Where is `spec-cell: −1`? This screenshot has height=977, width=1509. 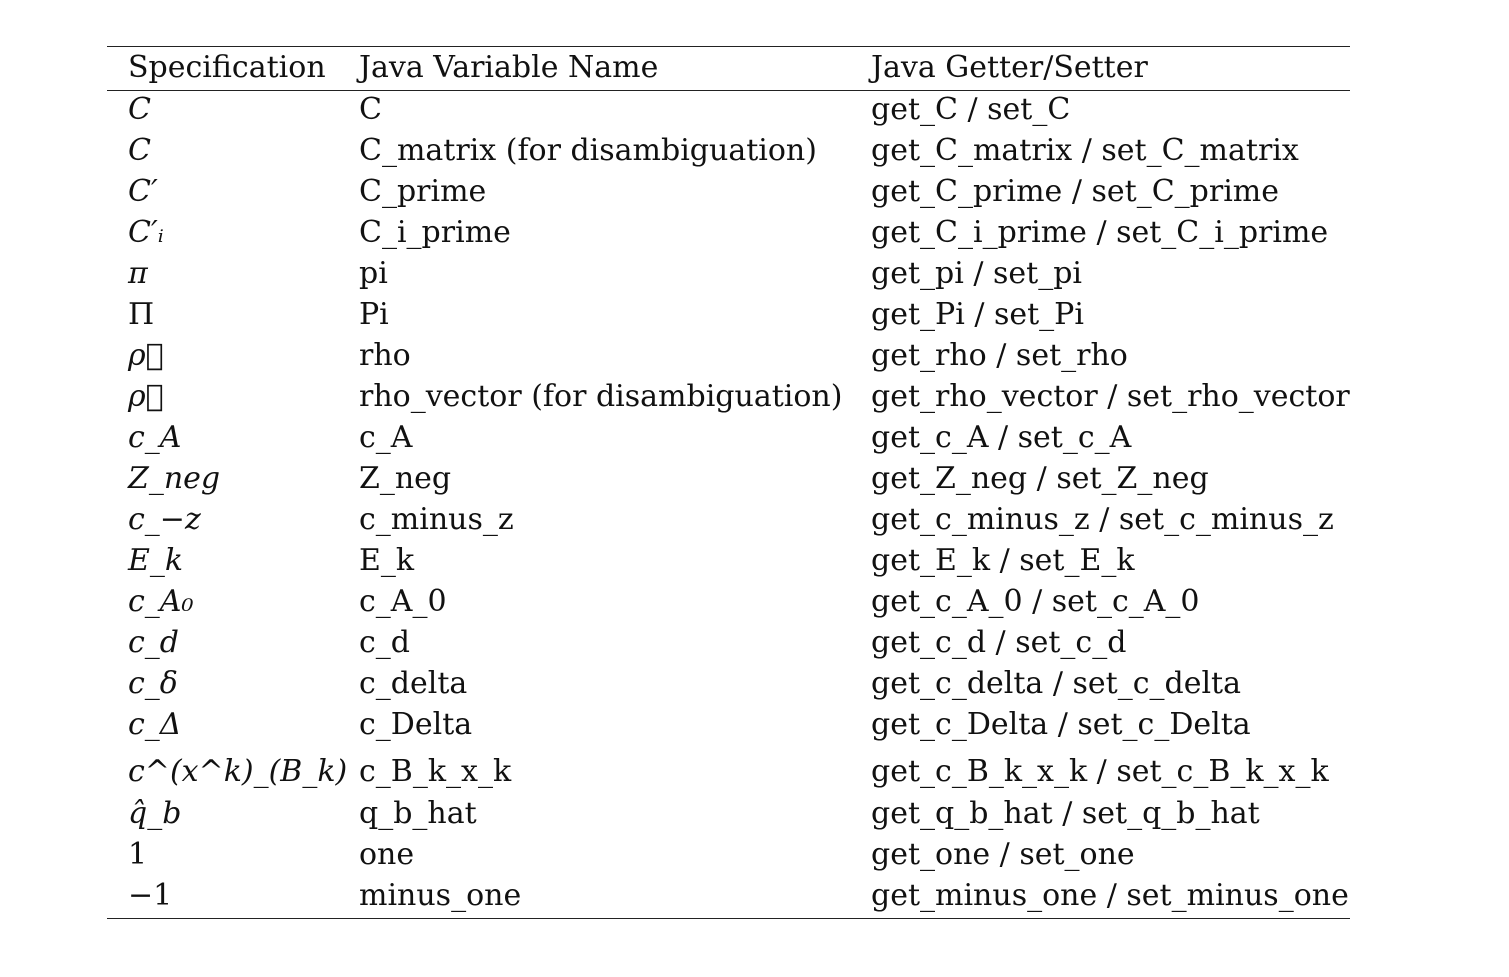 spec-cell: −1 is located at coordinates (150, 895).